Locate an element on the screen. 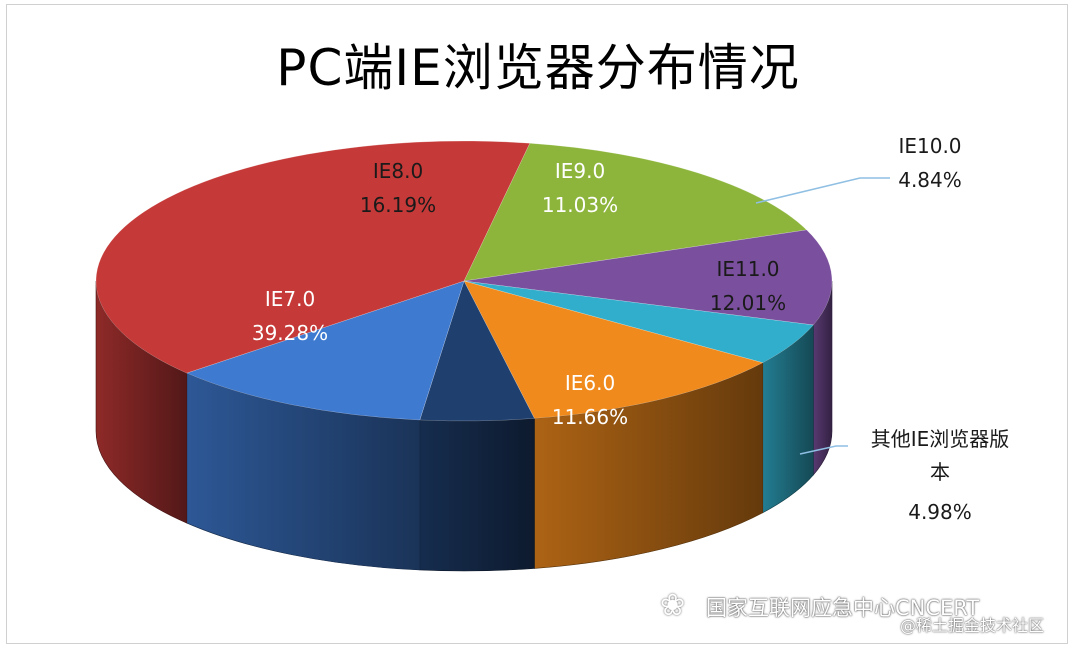 This screenshot has height=652, width=1076. slice-label-6: IE7.0 is located at coordinates (290, 299).